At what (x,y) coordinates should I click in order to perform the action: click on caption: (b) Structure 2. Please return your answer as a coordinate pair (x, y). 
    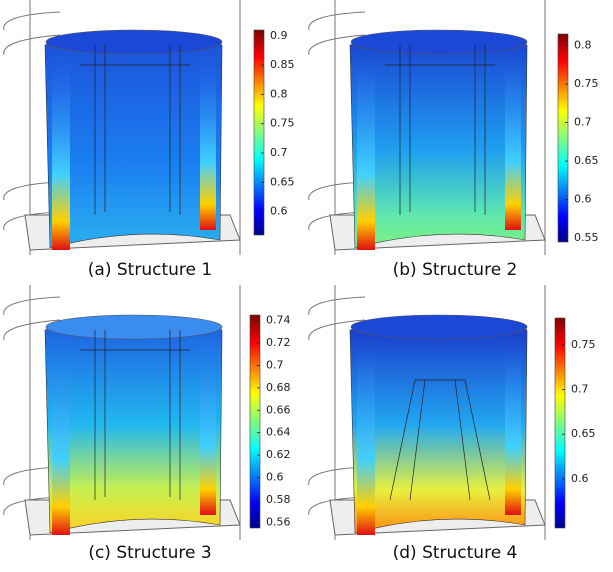
    Looking at the image, I should click on (455, 270).